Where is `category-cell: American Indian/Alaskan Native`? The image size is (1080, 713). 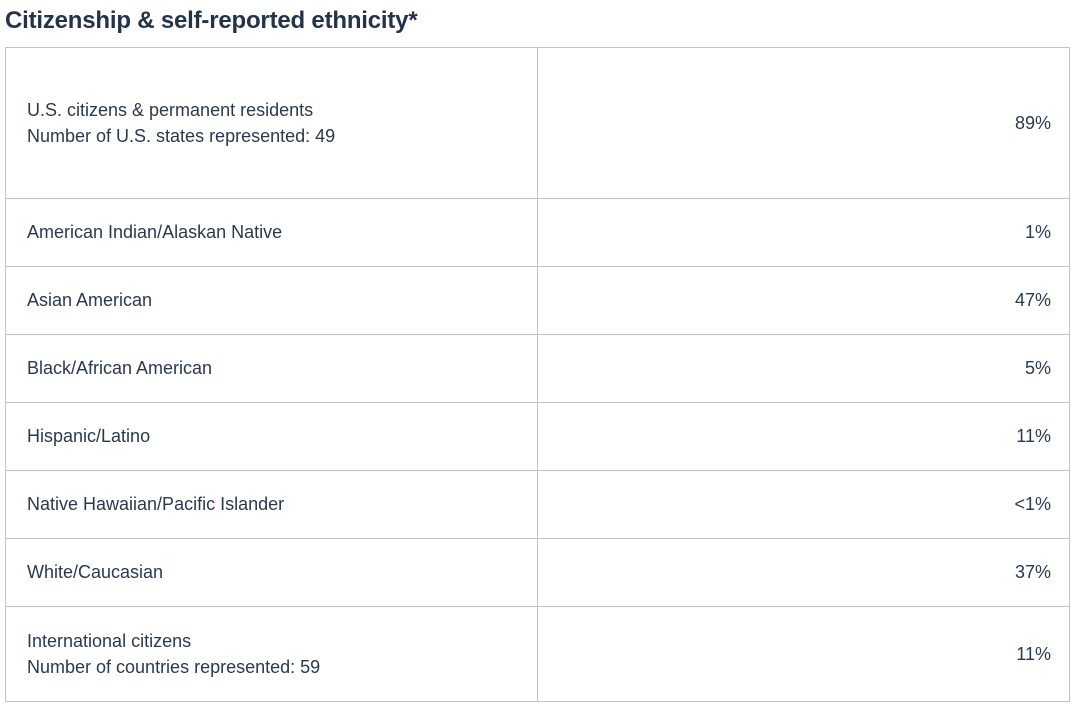
category-cell: American Indian/Alaskan Native is located at coordinates (271, 232).